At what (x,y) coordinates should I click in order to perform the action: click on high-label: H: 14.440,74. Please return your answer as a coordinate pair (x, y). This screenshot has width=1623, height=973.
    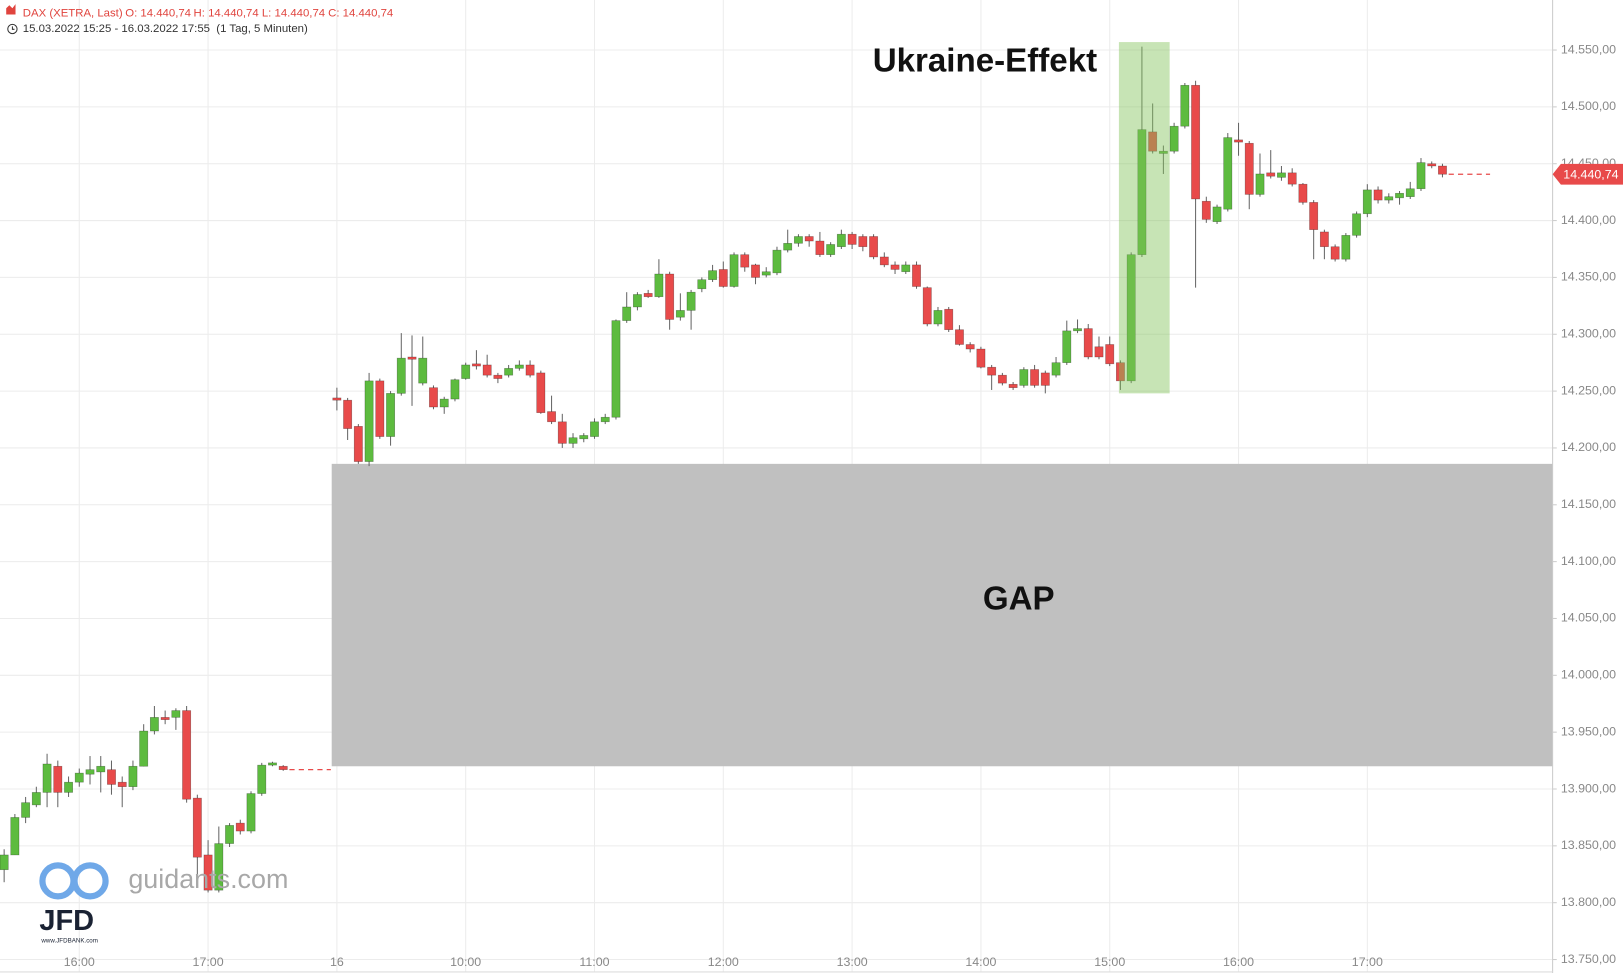
    Looking at the image, I should click on (226, 13).